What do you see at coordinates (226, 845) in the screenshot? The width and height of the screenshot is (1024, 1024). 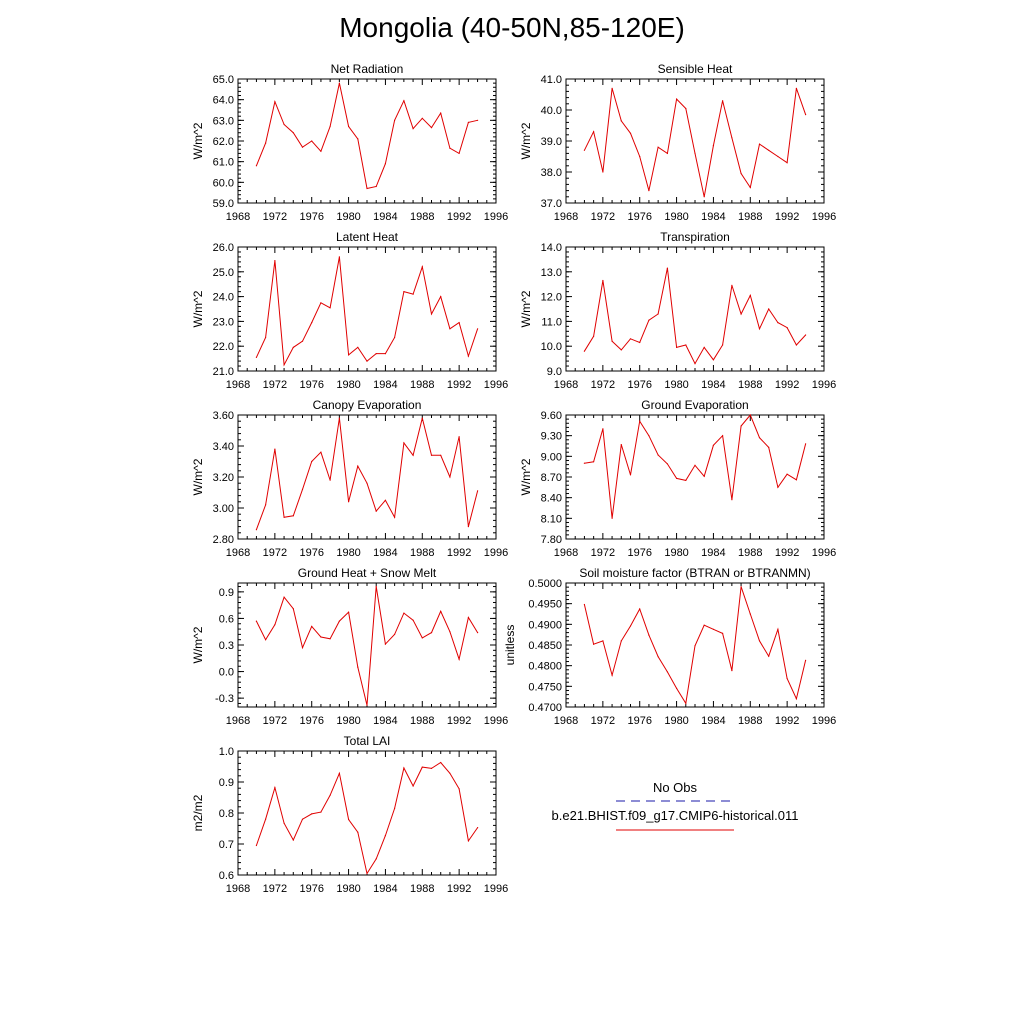 I see `y-tick-label: 0.7` at bounding box center [226, 845].